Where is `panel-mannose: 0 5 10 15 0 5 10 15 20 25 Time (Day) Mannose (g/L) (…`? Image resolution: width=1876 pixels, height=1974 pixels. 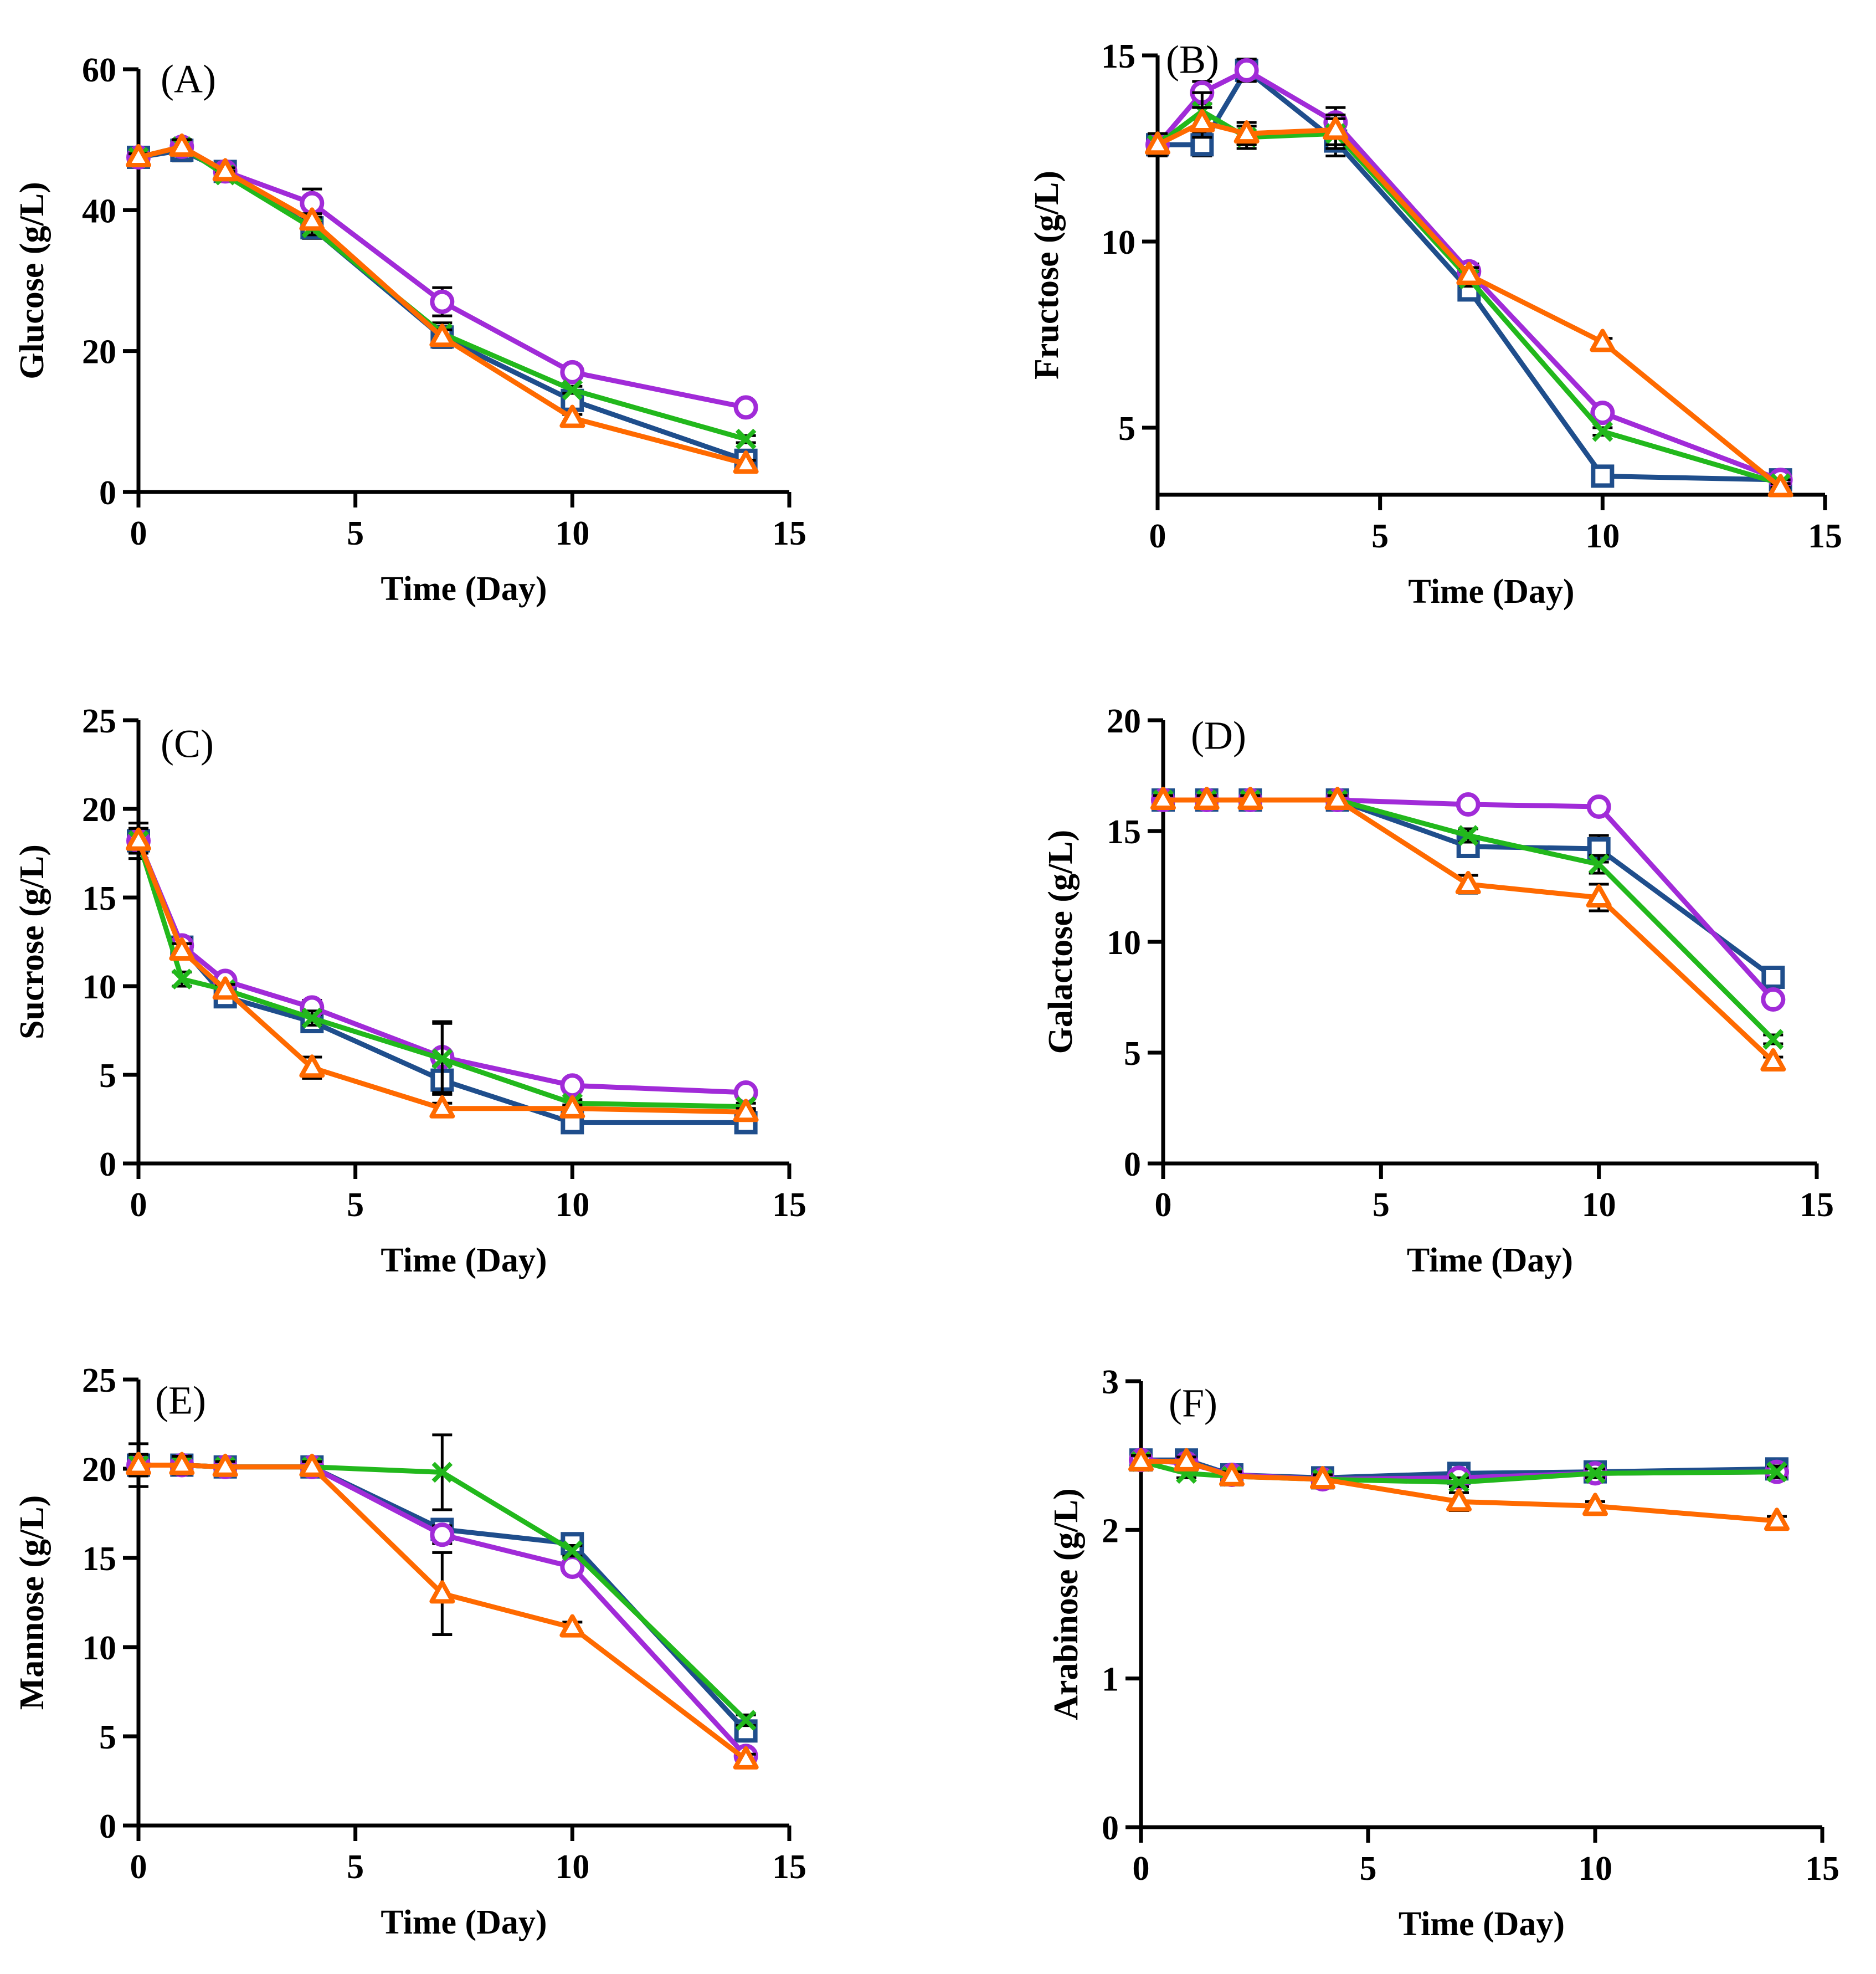 panel-mannose: 0 5 10 15 0 5 10 15 20 25 Time (Day) Mannose (g/L) (… is located at coordinates (409, 1651).